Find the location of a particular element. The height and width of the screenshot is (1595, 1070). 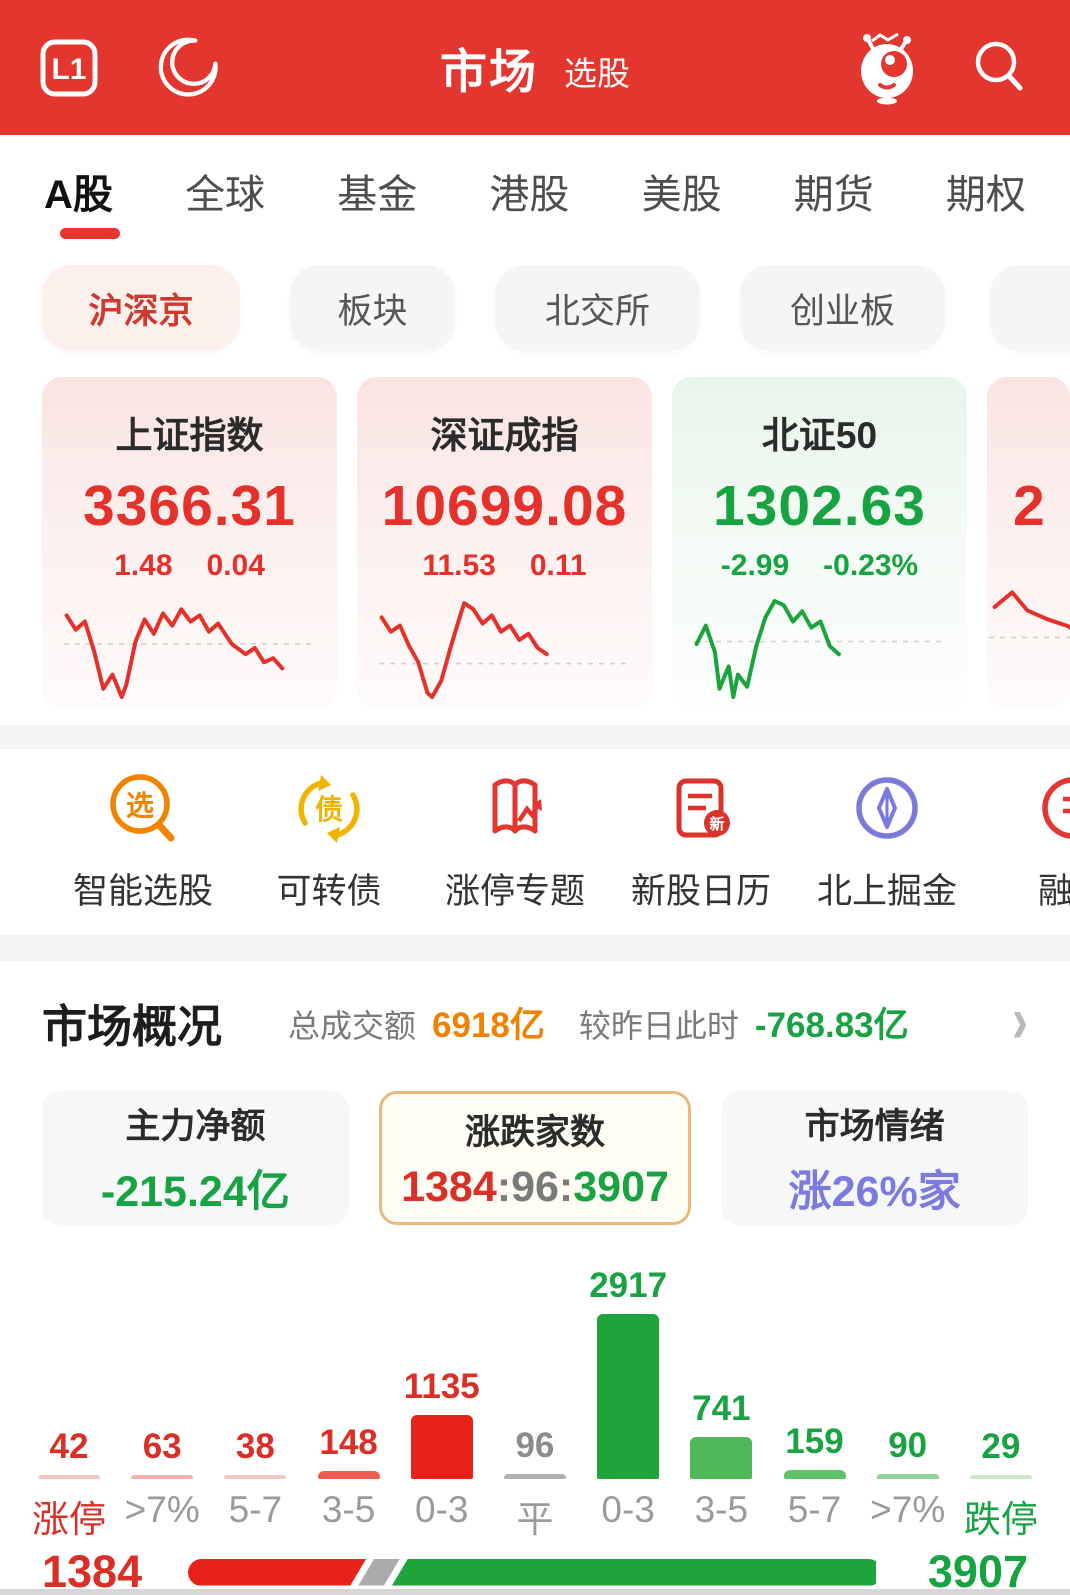

chart-column-10: 29 is located at coordinates (1001, 1453).